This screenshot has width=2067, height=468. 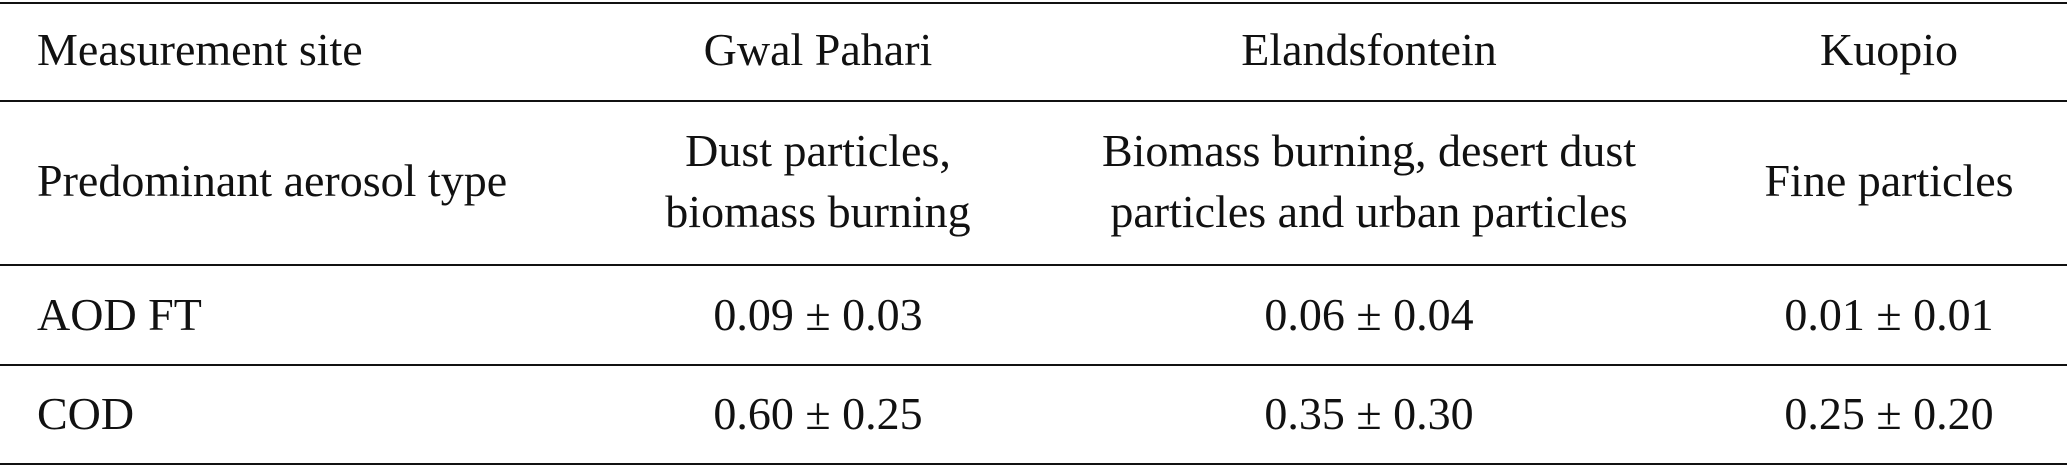 I want to click on table-cell: 0.35 ± 0.30, so click(x=1369, y=413).